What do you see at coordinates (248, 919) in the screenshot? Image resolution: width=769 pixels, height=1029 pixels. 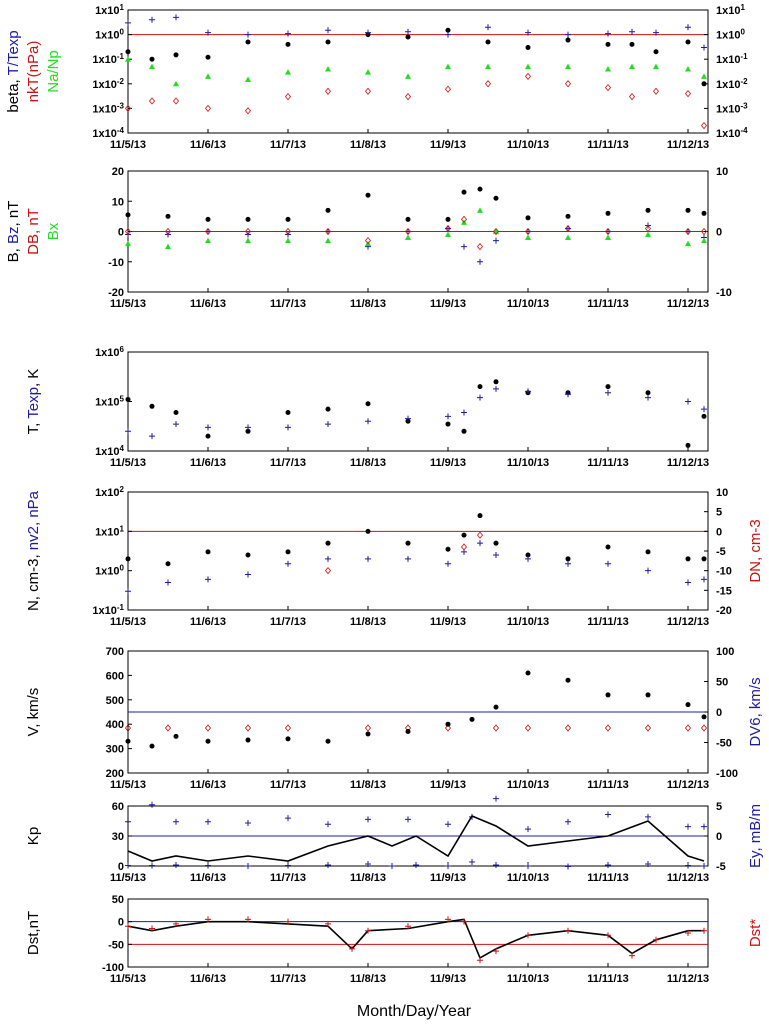 I see `dst-series-dst--point-4` at bounding box center [248, 919].